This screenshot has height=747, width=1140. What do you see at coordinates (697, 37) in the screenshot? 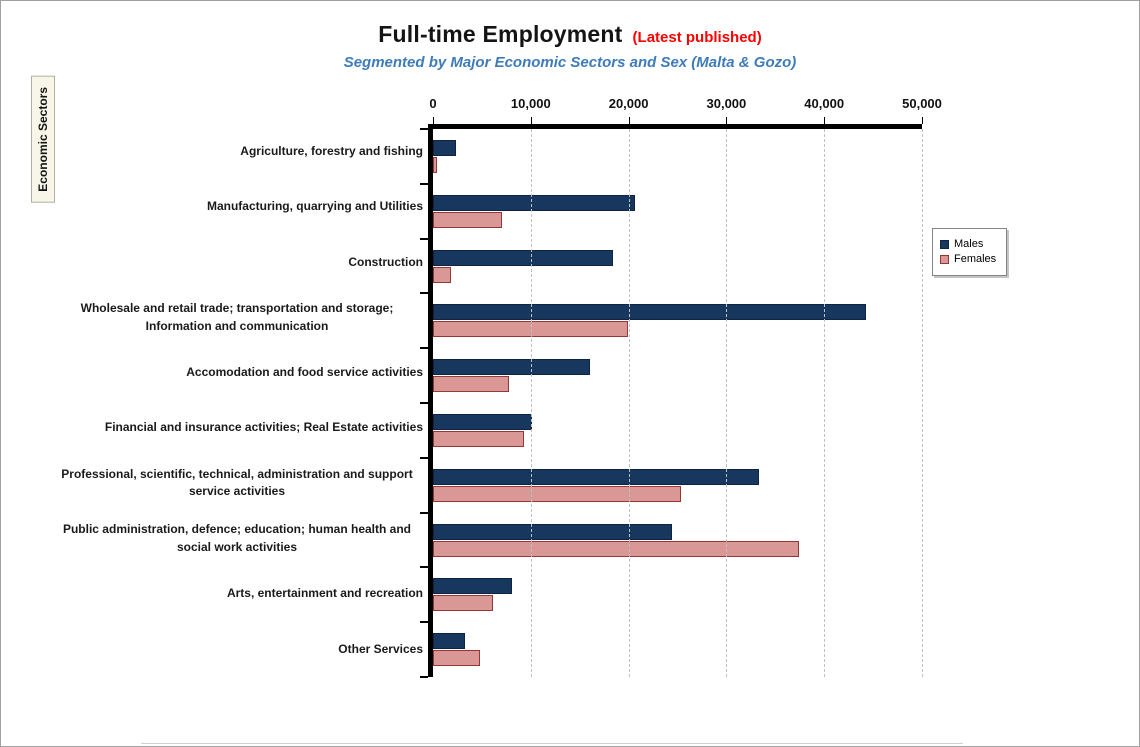
I see `chart-title-note: (Latest published)` at bounding box center [697, 37].